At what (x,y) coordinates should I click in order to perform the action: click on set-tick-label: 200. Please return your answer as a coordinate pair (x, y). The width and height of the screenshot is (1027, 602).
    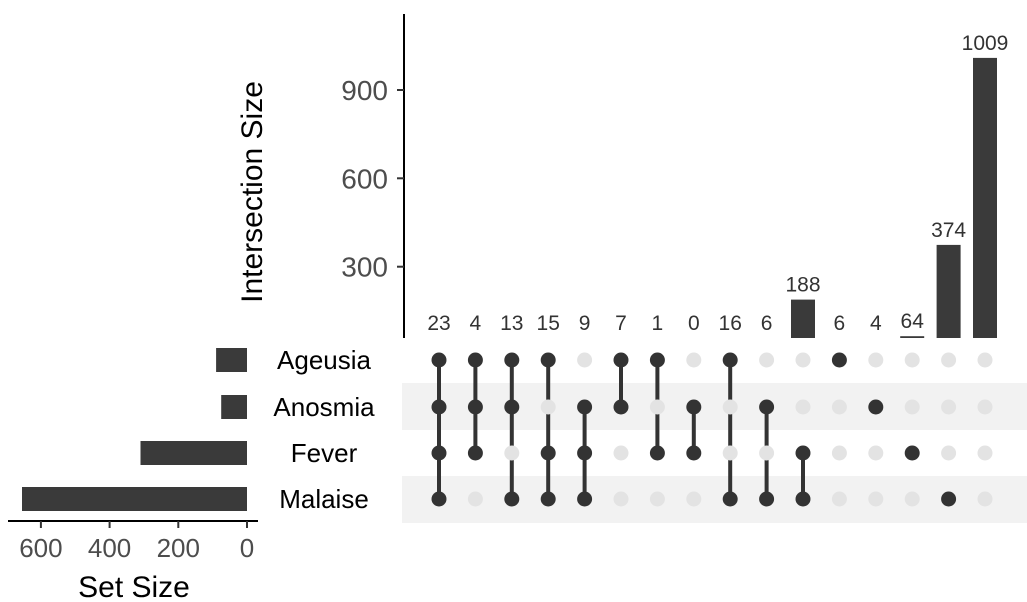
    Looking at the image, I should click on (178, 548).